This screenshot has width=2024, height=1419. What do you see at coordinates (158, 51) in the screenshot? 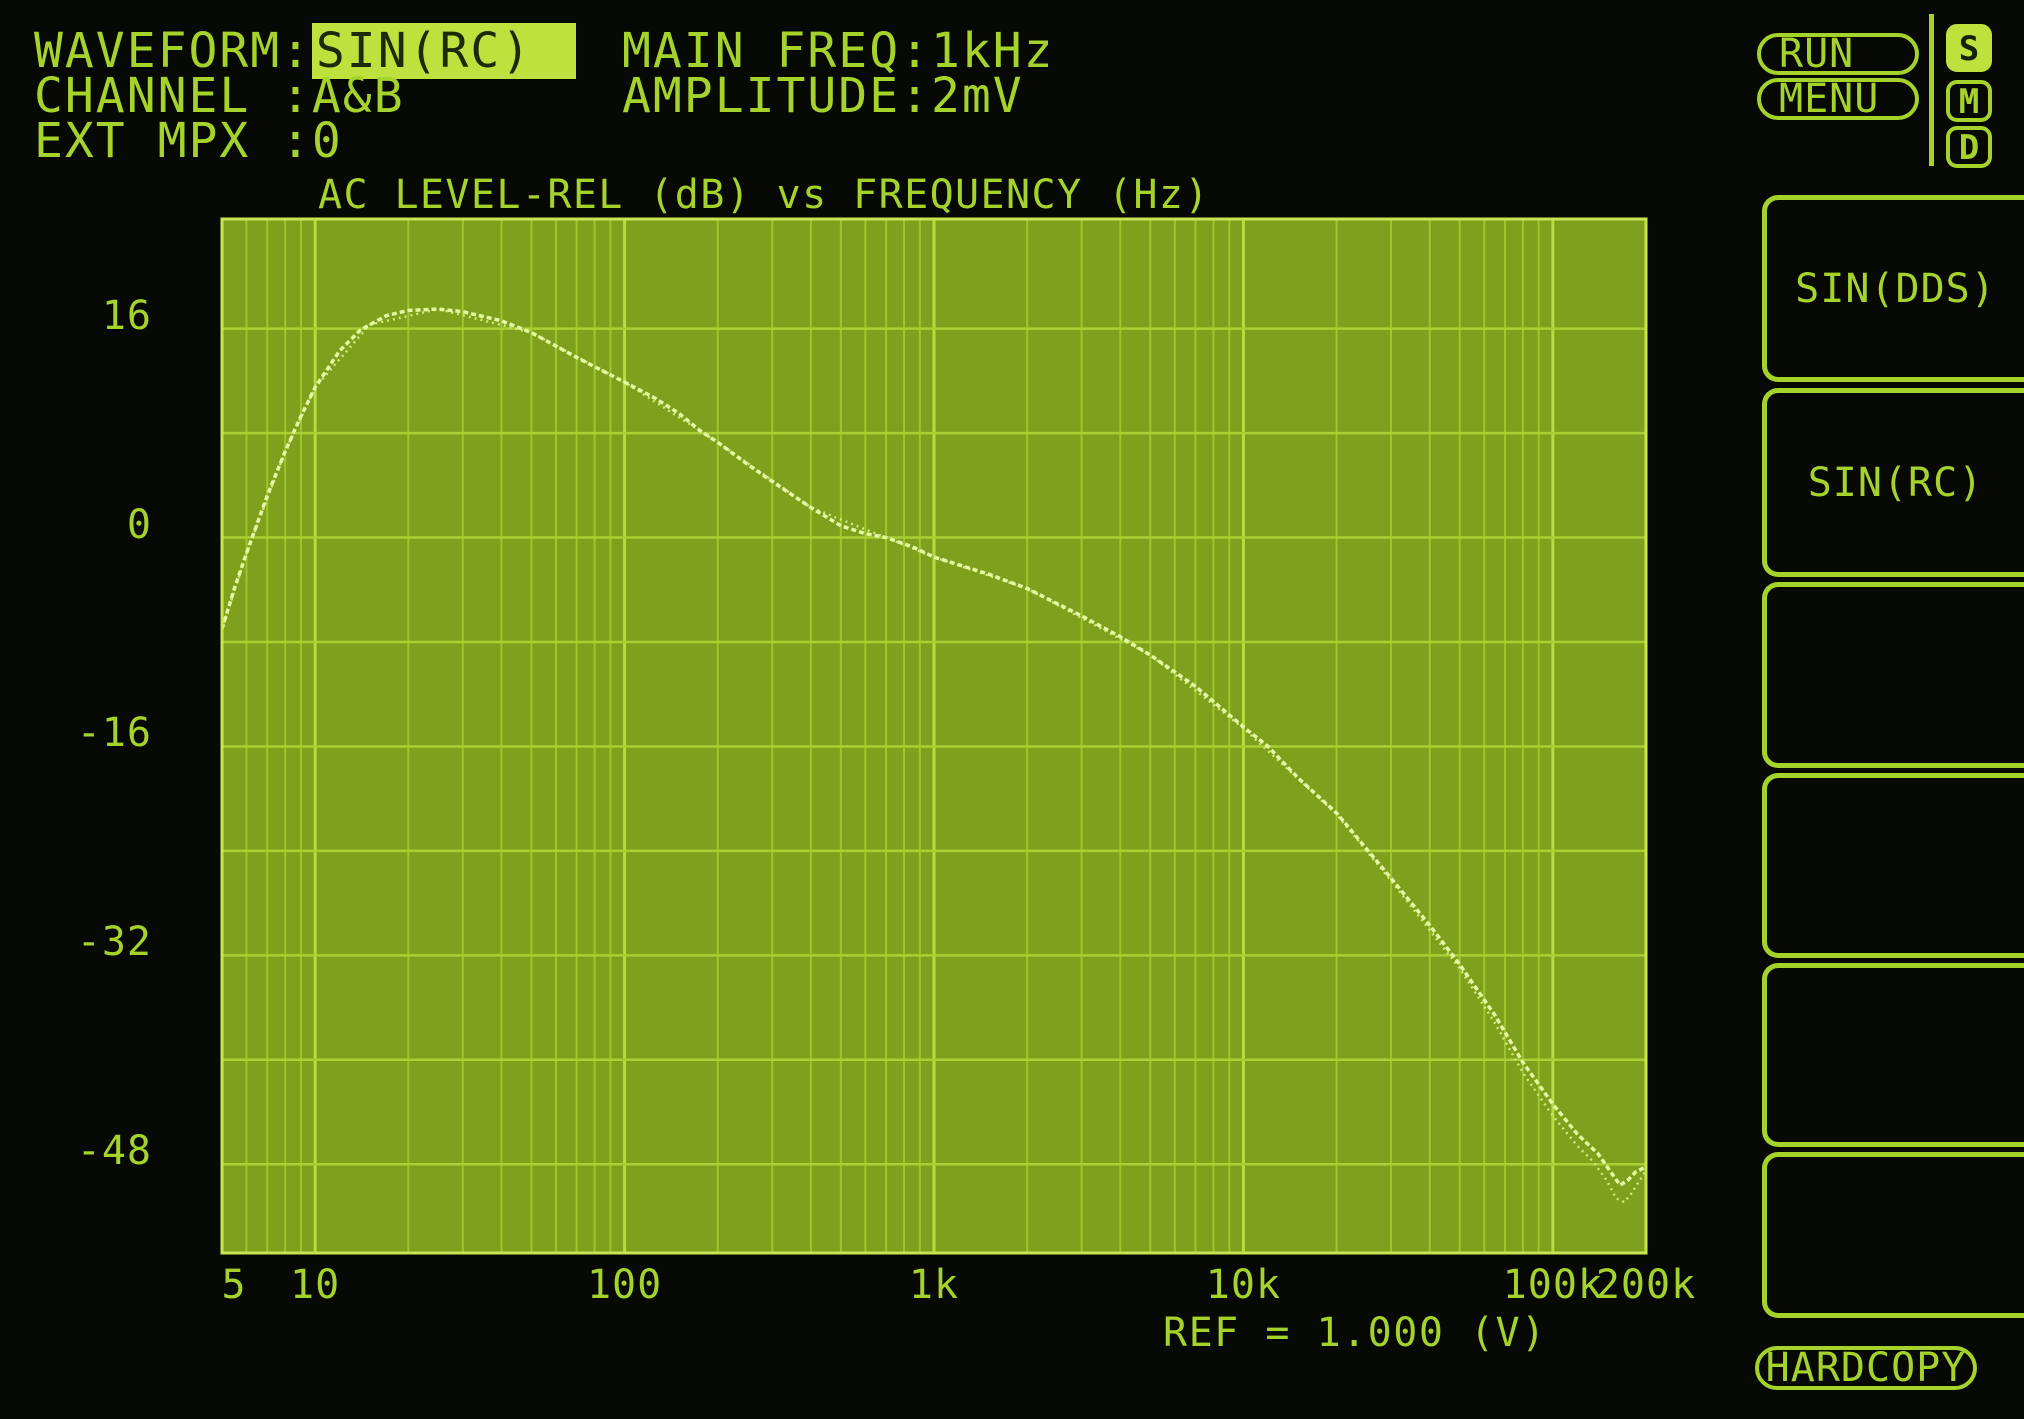
I see `waveform-label: WAVEFORM` at bounding box center [158, 51].